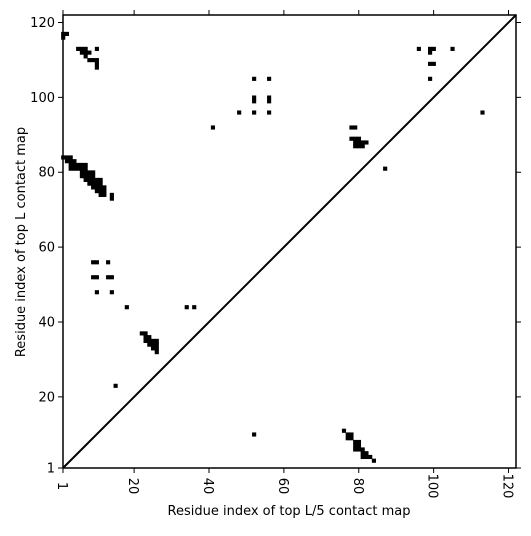 The width and height of the screenshot is (531, 536). What do you see at coordinates (207, 486) in the screenshot?
I see `x-tick-label: 40` at bounding box center [207, 486].